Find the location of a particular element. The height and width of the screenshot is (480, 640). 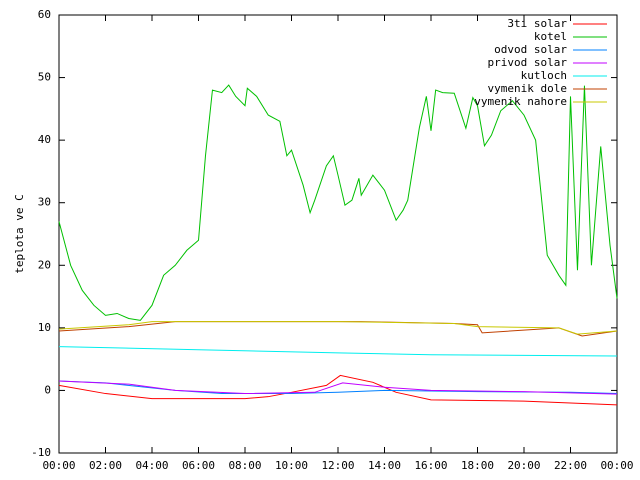

y-tick-label: -10 is located at coordinates (41, 452).